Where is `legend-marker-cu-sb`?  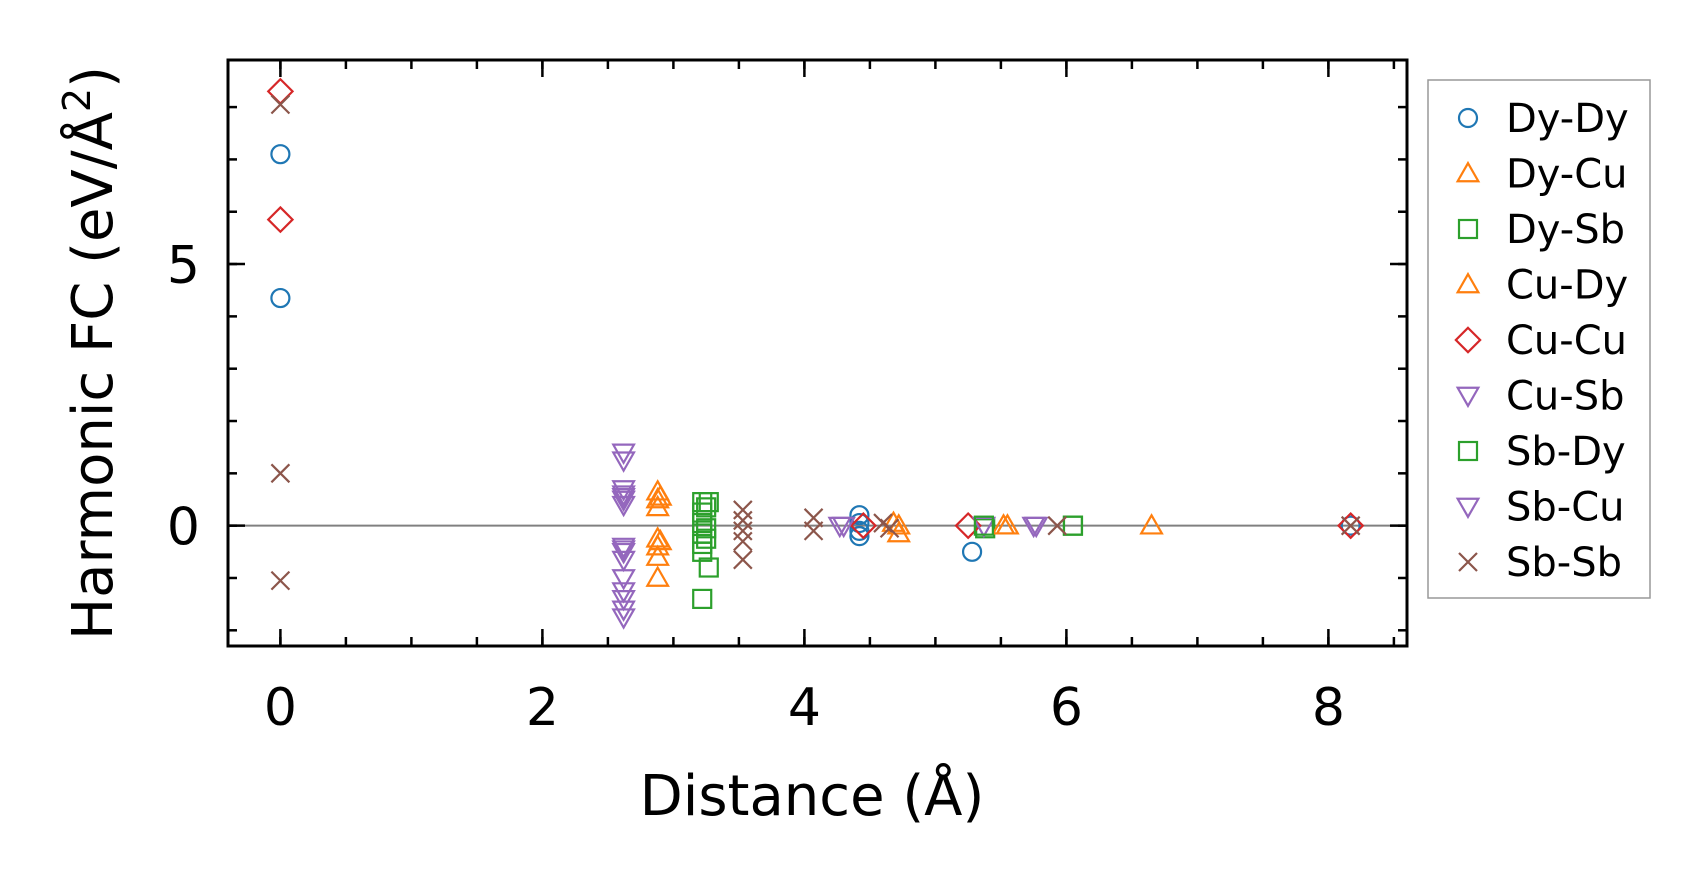 legend-marker-cu-sb is located at coordinates (1468, 397).